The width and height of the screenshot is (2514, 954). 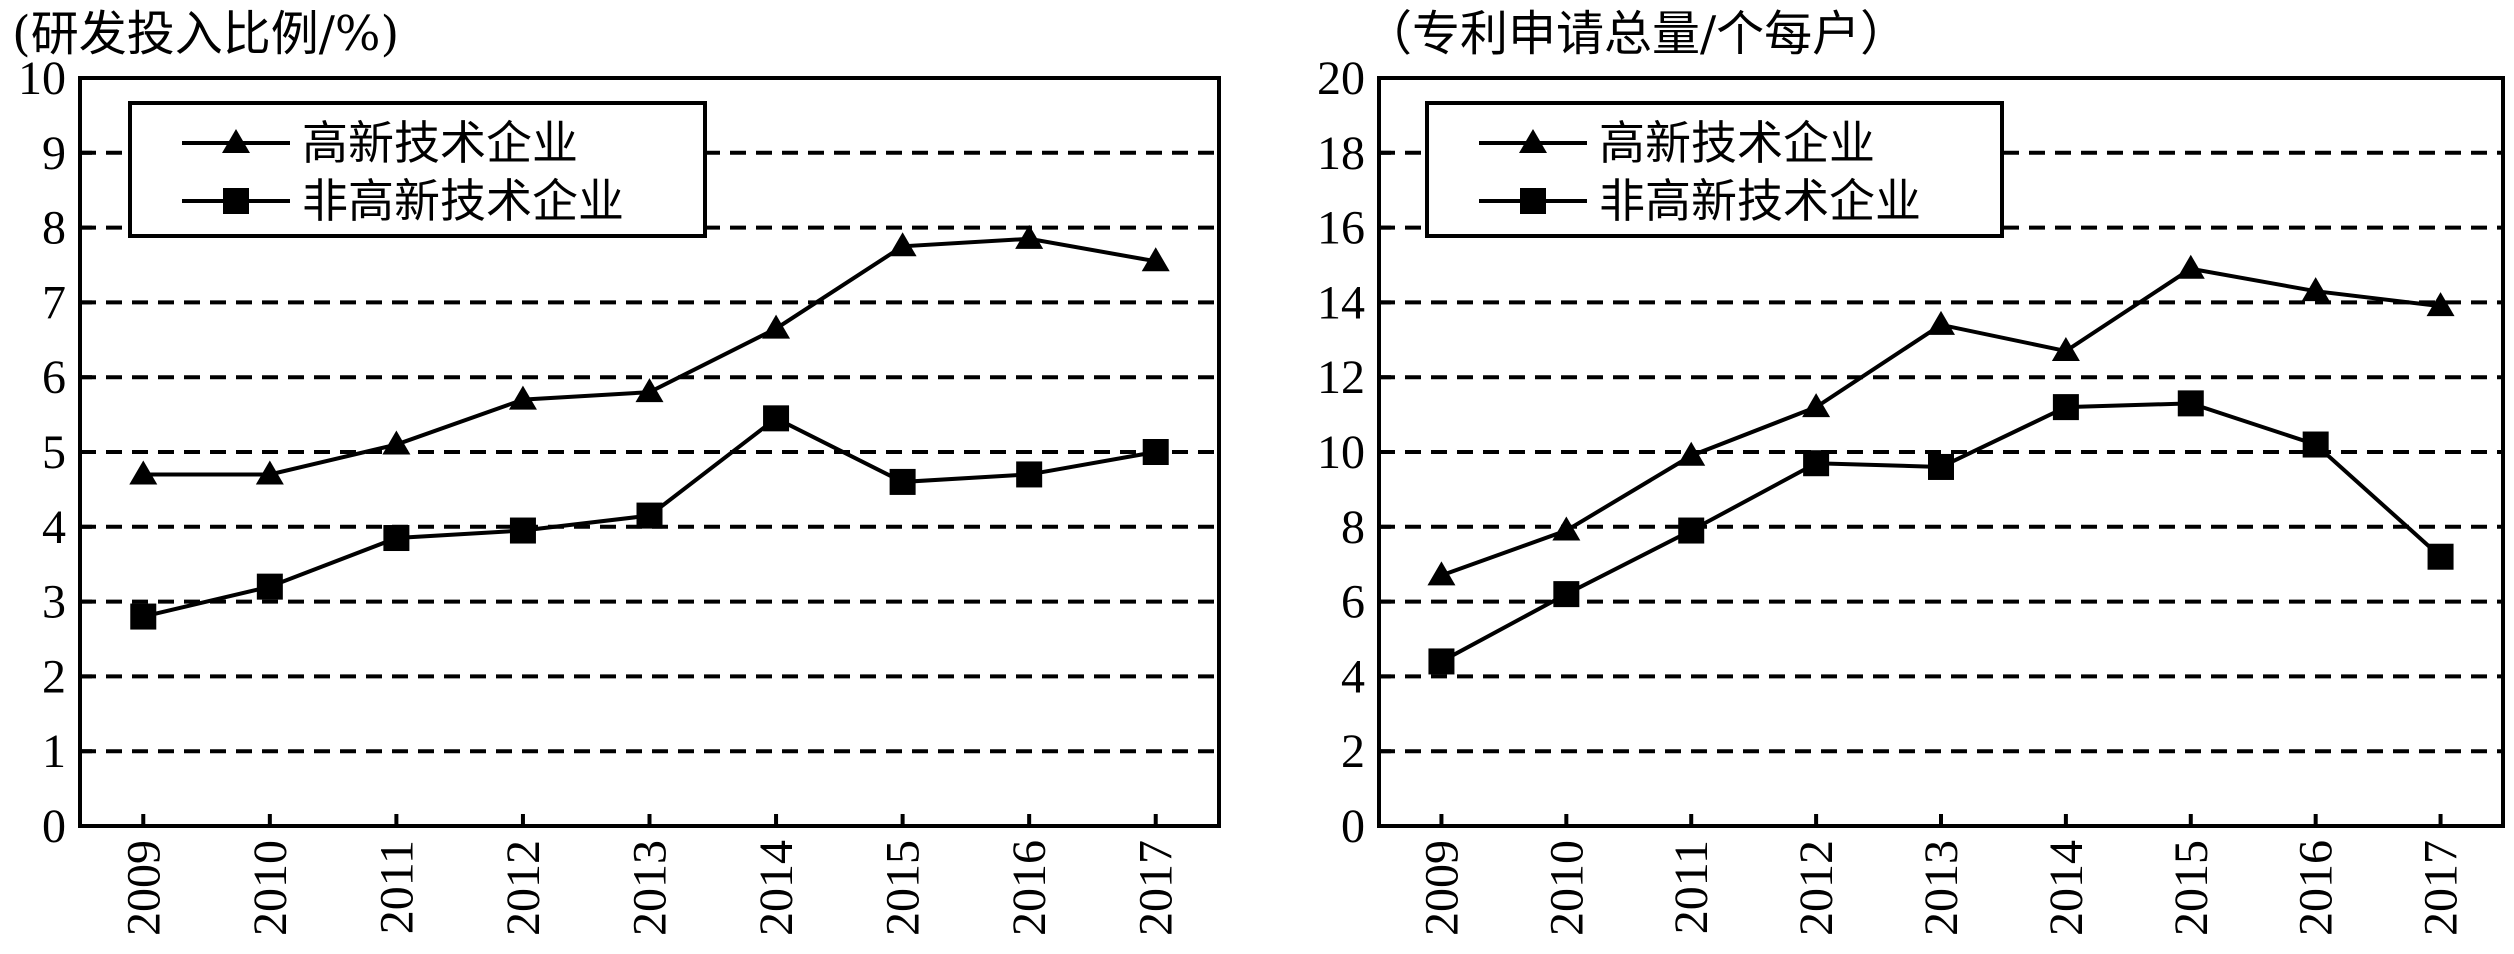 What do you see at coordinates (54, 751) in the screenshot?
I see `y-tick-label: 1` at bounding box center [54, 751].